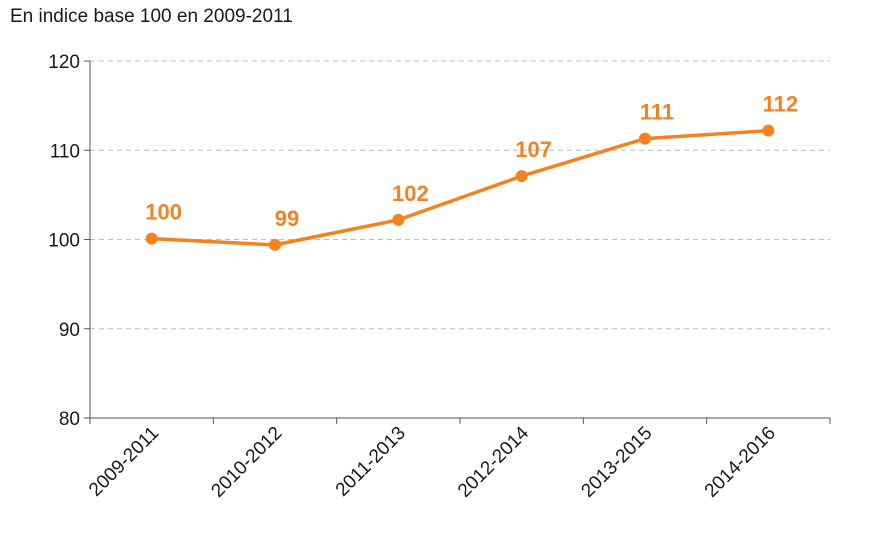 The height and width of the screenshot is (534, 878). I want to click on data-label: 107, so click(533, 149).